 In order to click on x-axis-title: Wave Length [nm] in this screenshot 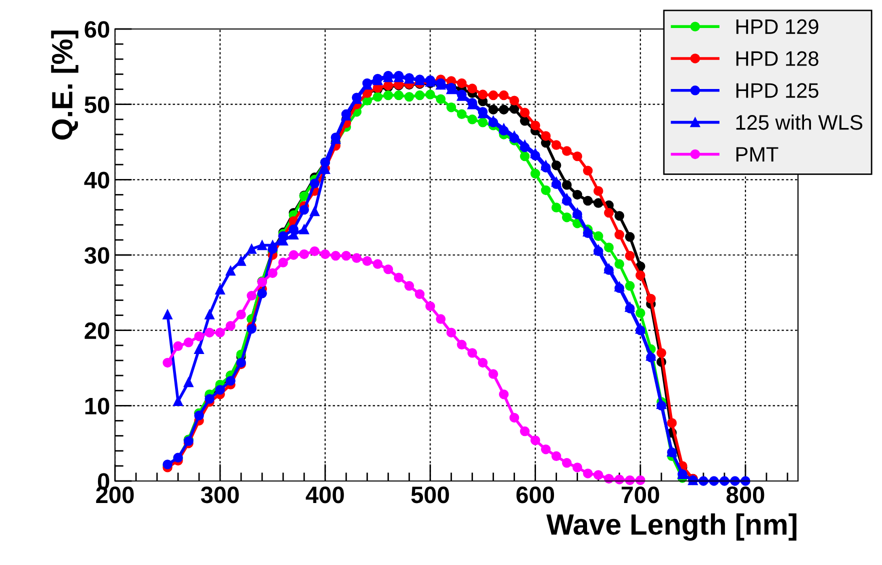, I will do `click(671, 527)`.